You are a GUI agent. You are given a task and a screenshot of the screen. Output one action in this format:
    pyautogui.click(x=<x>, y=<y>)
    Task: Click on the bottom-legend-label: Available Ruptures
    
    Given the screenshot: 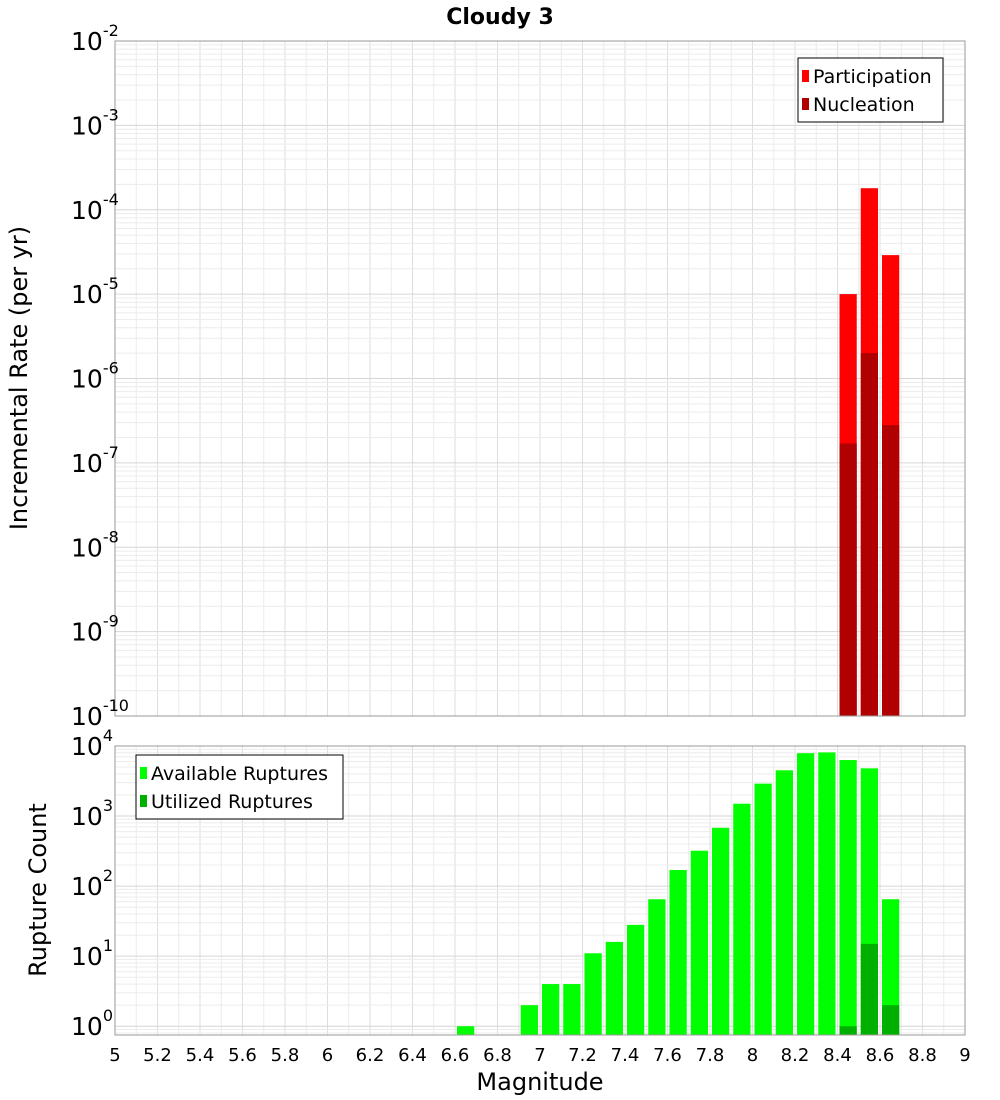 What is the action you would take?
    pyautogui.click(x=239, y=774)
    